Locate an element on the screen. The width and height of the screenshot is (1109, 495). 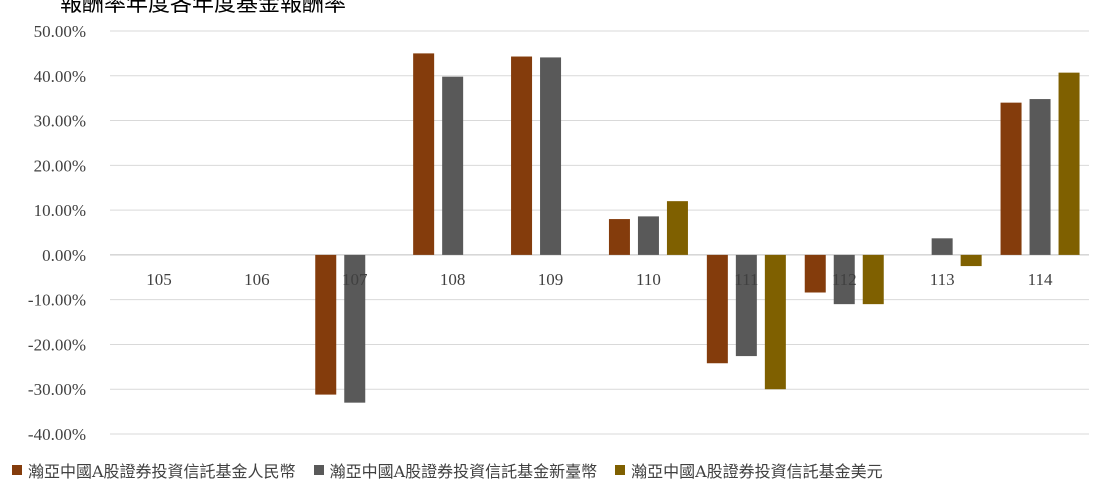
x-axis: 105 106 107 108 109 110 111 112 113 114 is located at coordinates (599, 279).